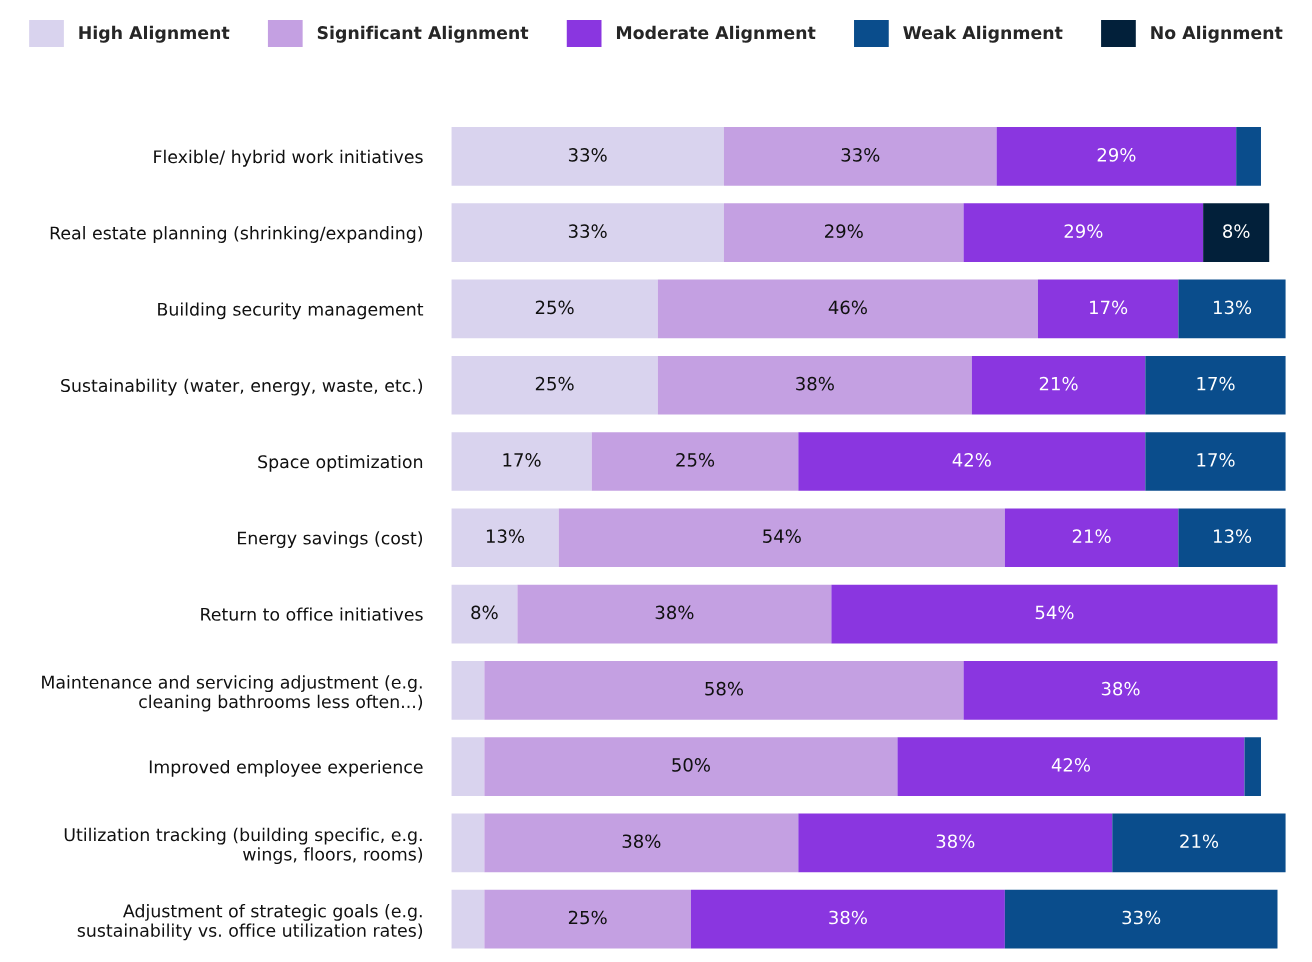  I want to click on y-tick-label: Space optimization, so click(340, 463).